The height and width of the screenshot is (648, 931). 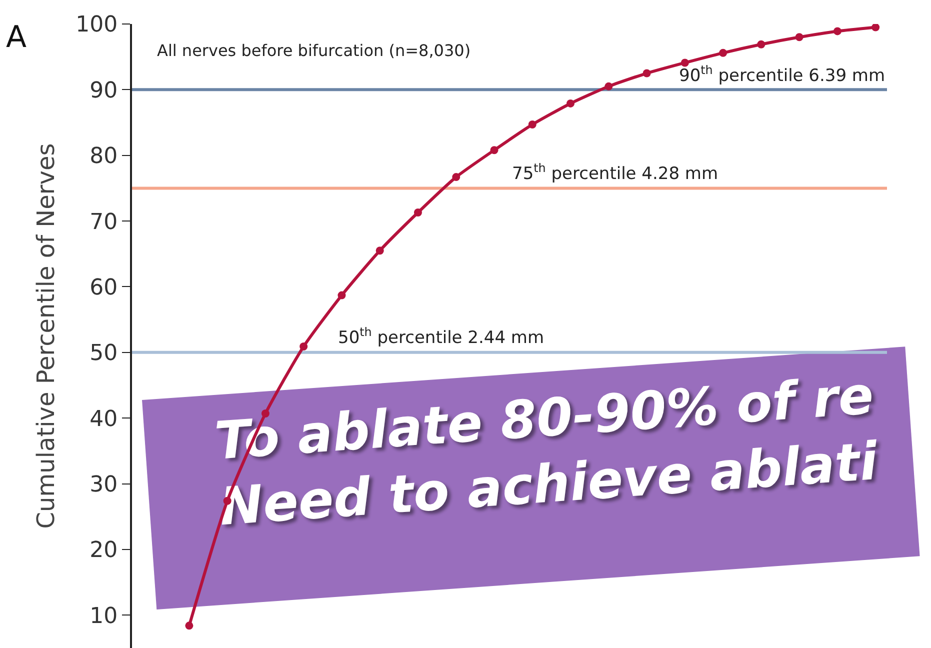 I want to click on y-tick-label: 50, so click(x=104, y=353).